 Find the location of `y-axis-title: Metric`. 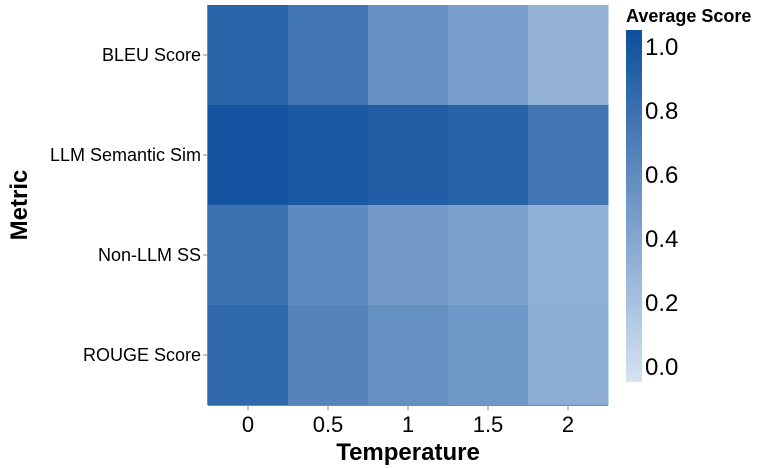

y-axis-title: Metric is located at coordinates (19, 205).